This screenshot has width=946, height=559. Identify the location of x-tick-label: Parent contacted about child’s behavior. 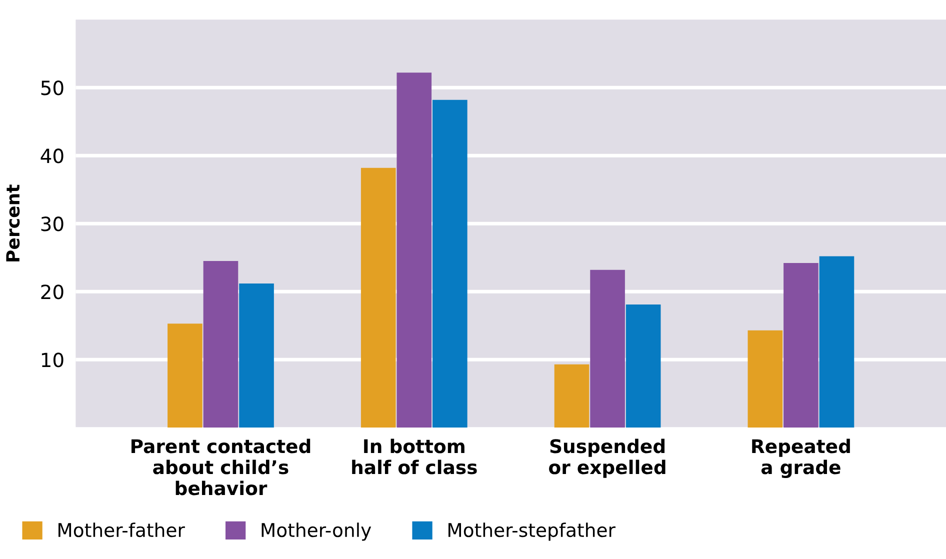
(221, 467).